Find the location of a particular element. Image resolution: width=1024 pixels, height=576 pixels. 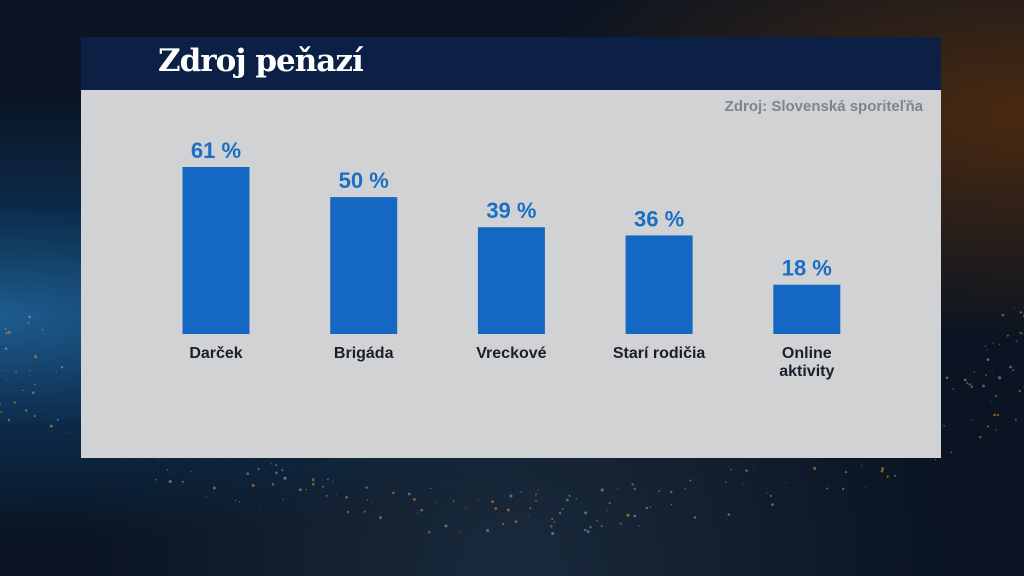

category-label: Darček is located at coordinates (215, 353).